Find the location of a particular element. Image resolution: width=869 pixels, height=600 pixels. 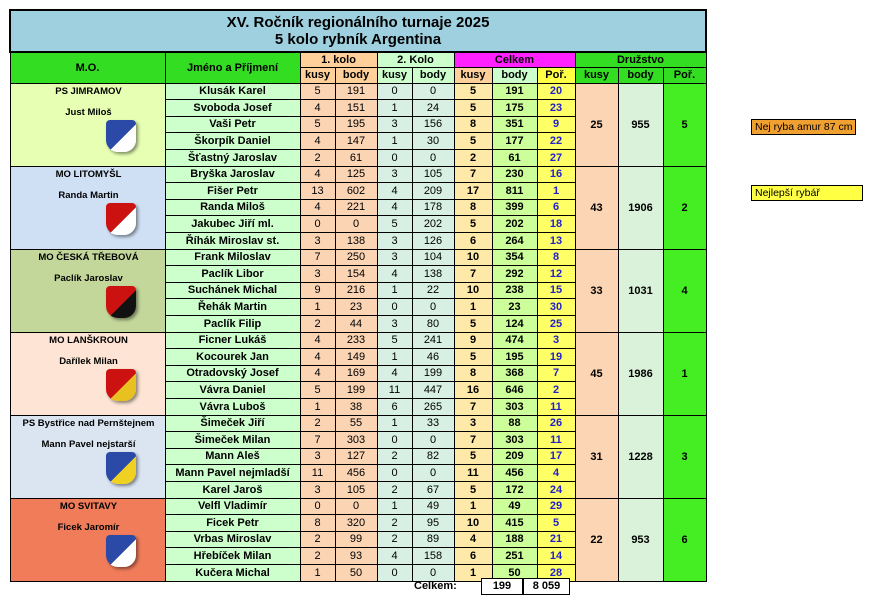

total-body: 124 is located at coordinates (514, 323).